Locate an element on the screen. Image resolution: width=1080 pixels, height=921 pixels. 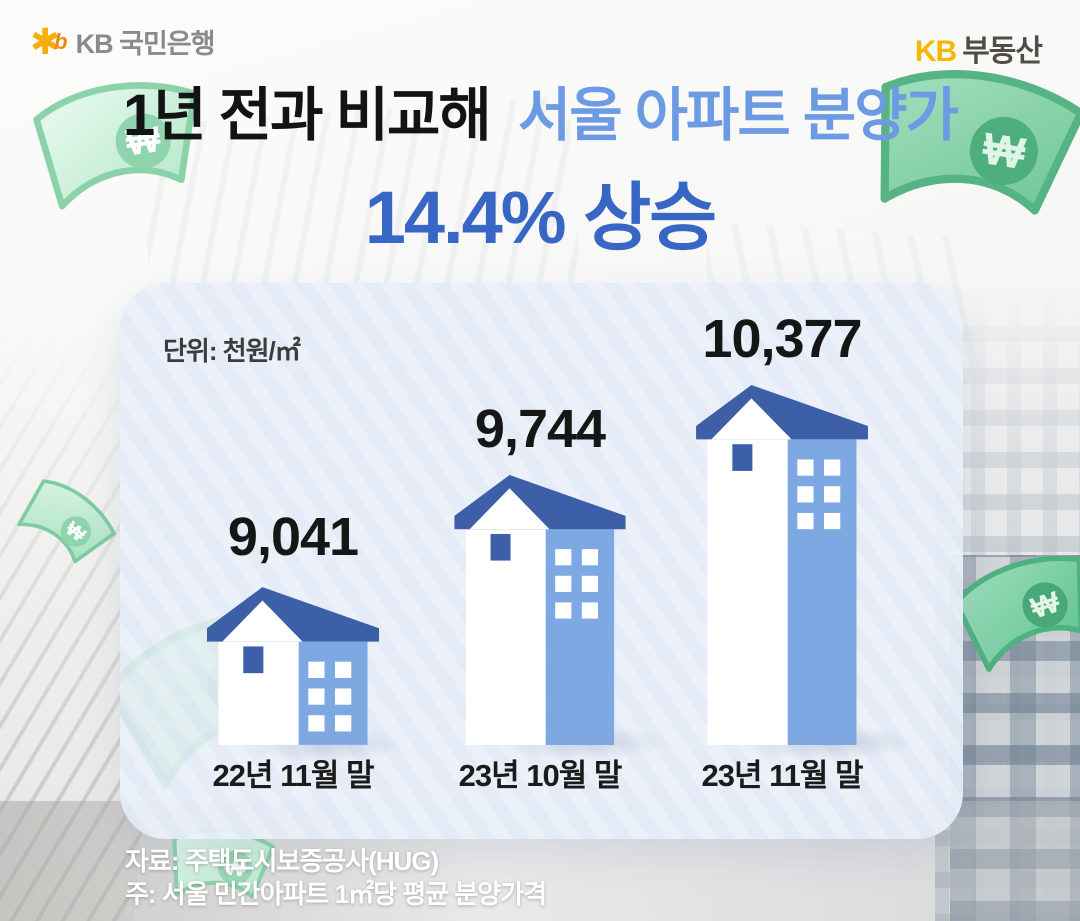
page-title: 1년 전과 비교해 서울 아파트 분양가 is located at coordinates (540, 116).